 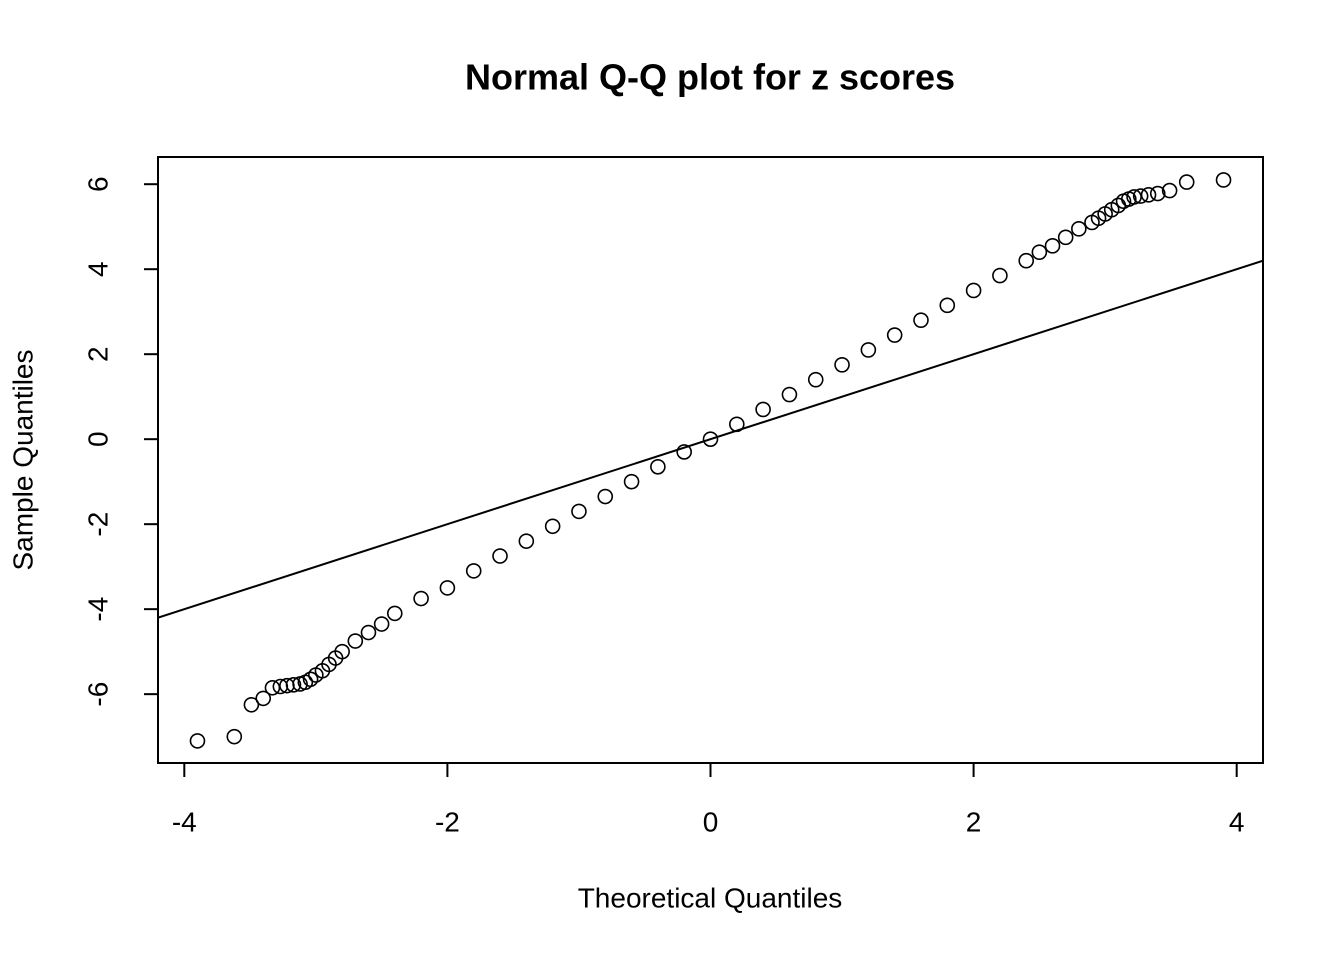 What do you see at coordinates (97, 439) in the screenshot?
I see `y-tick-label: 0` at bounding box center [97, 439].